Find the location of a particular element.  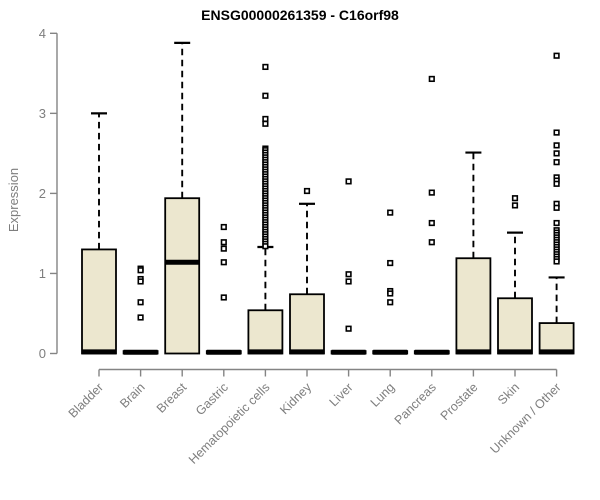

x-tick-label-liver: Liver is located at coordinates (341, 394).